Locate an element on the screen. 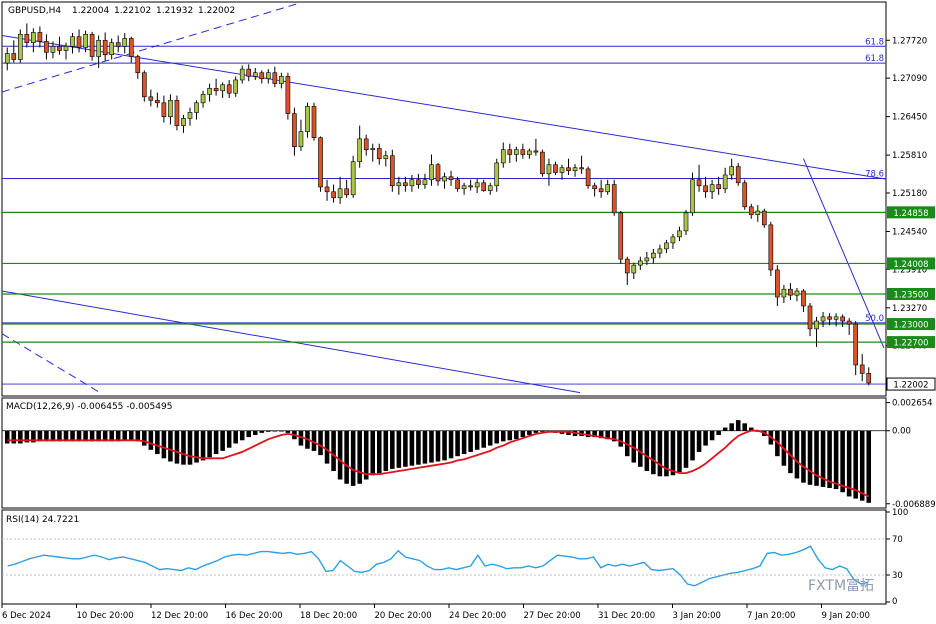 The width and height of the screenshot is (936, 624). x-tick-label: 7 Jan 20:00 is located at coordinates (771, 616).